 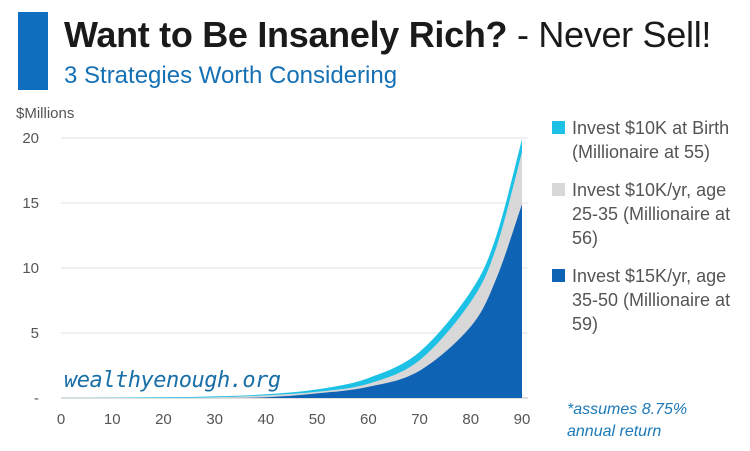 I want to click on x-tick-label: 70, so click(x=419, y=419).